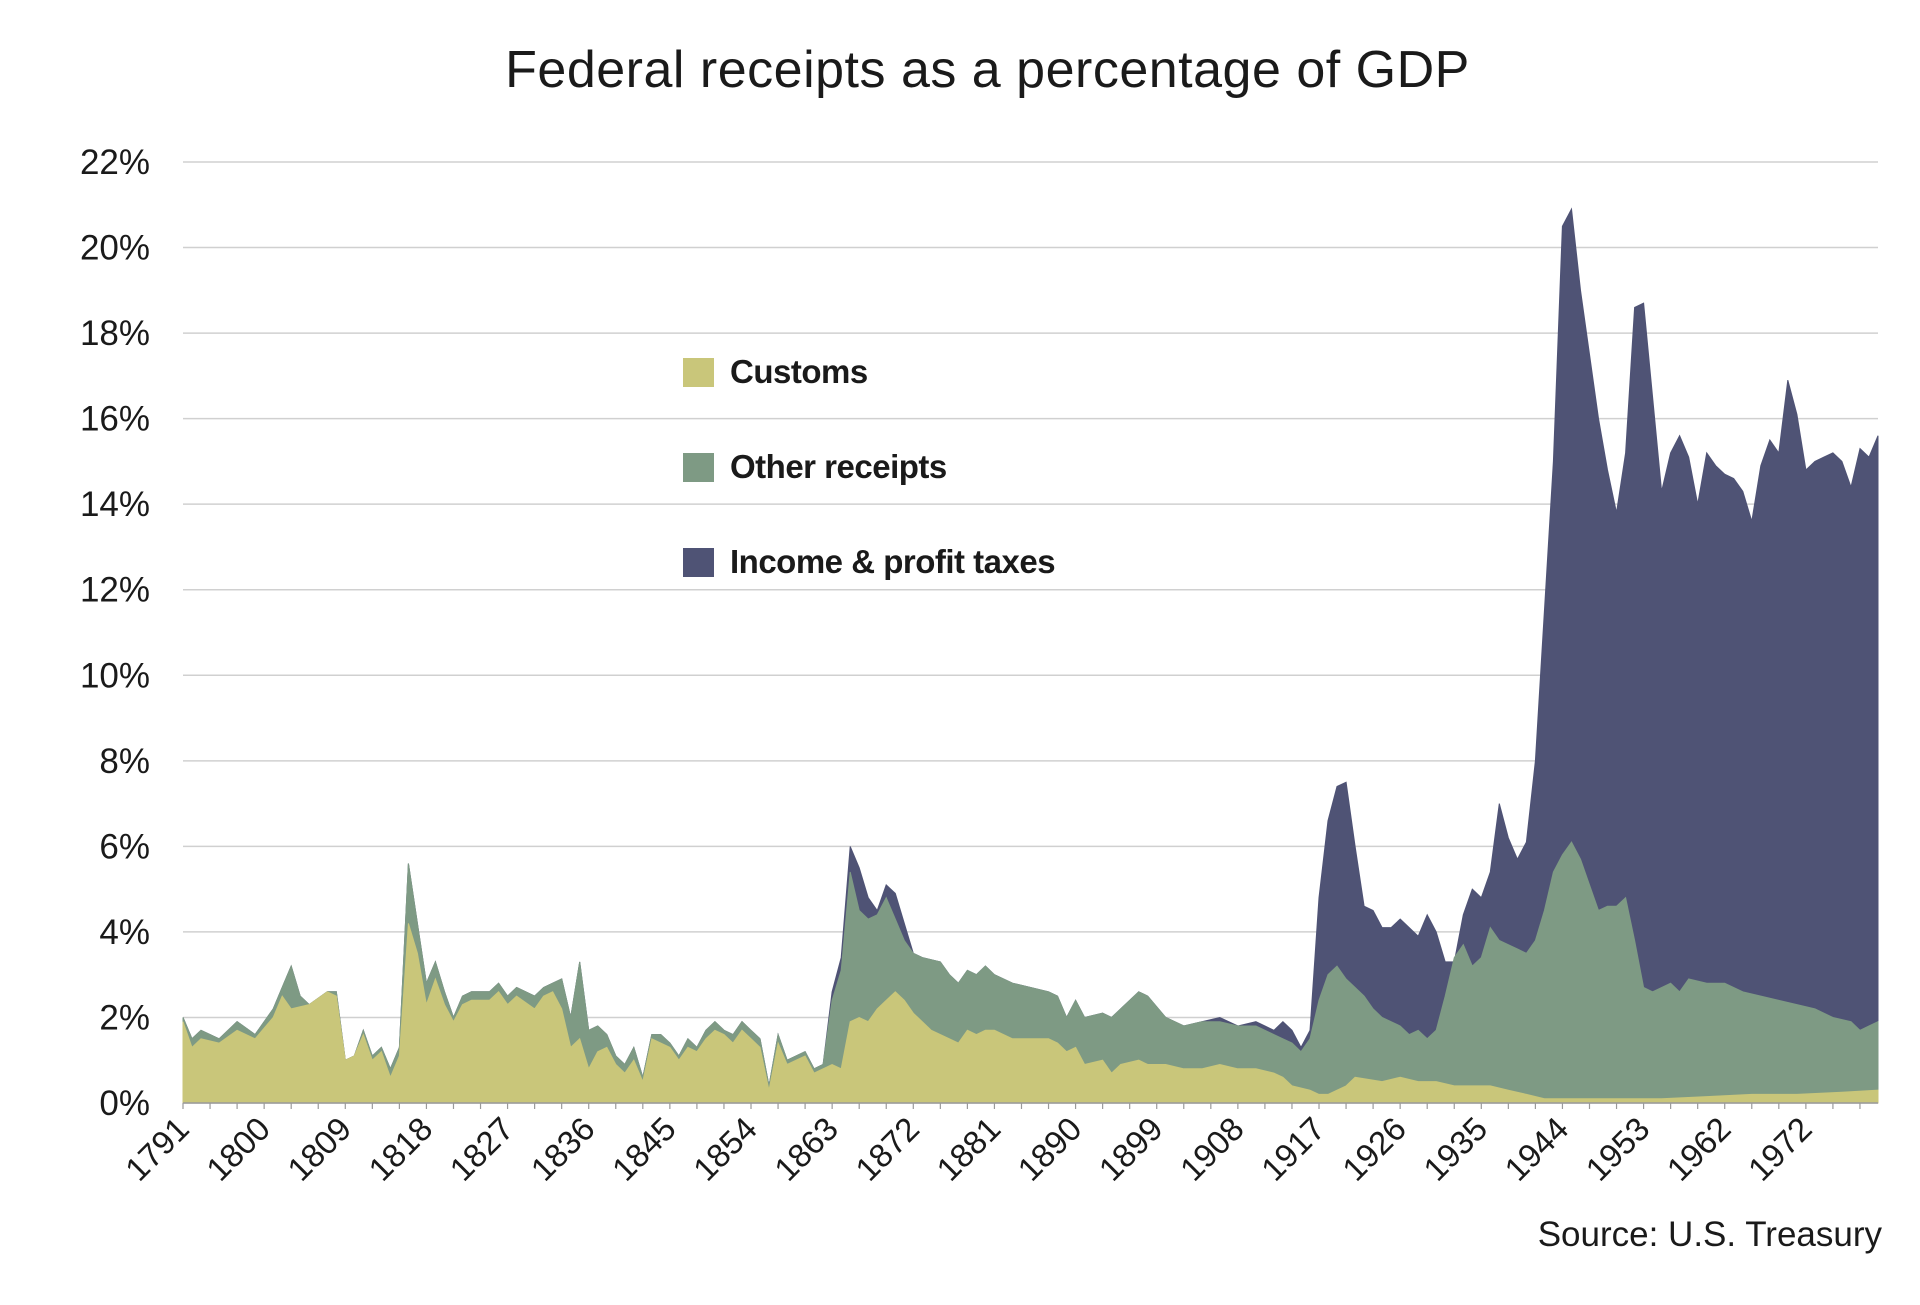  I want to click on legend-swatch-customs, so click(698, 372).